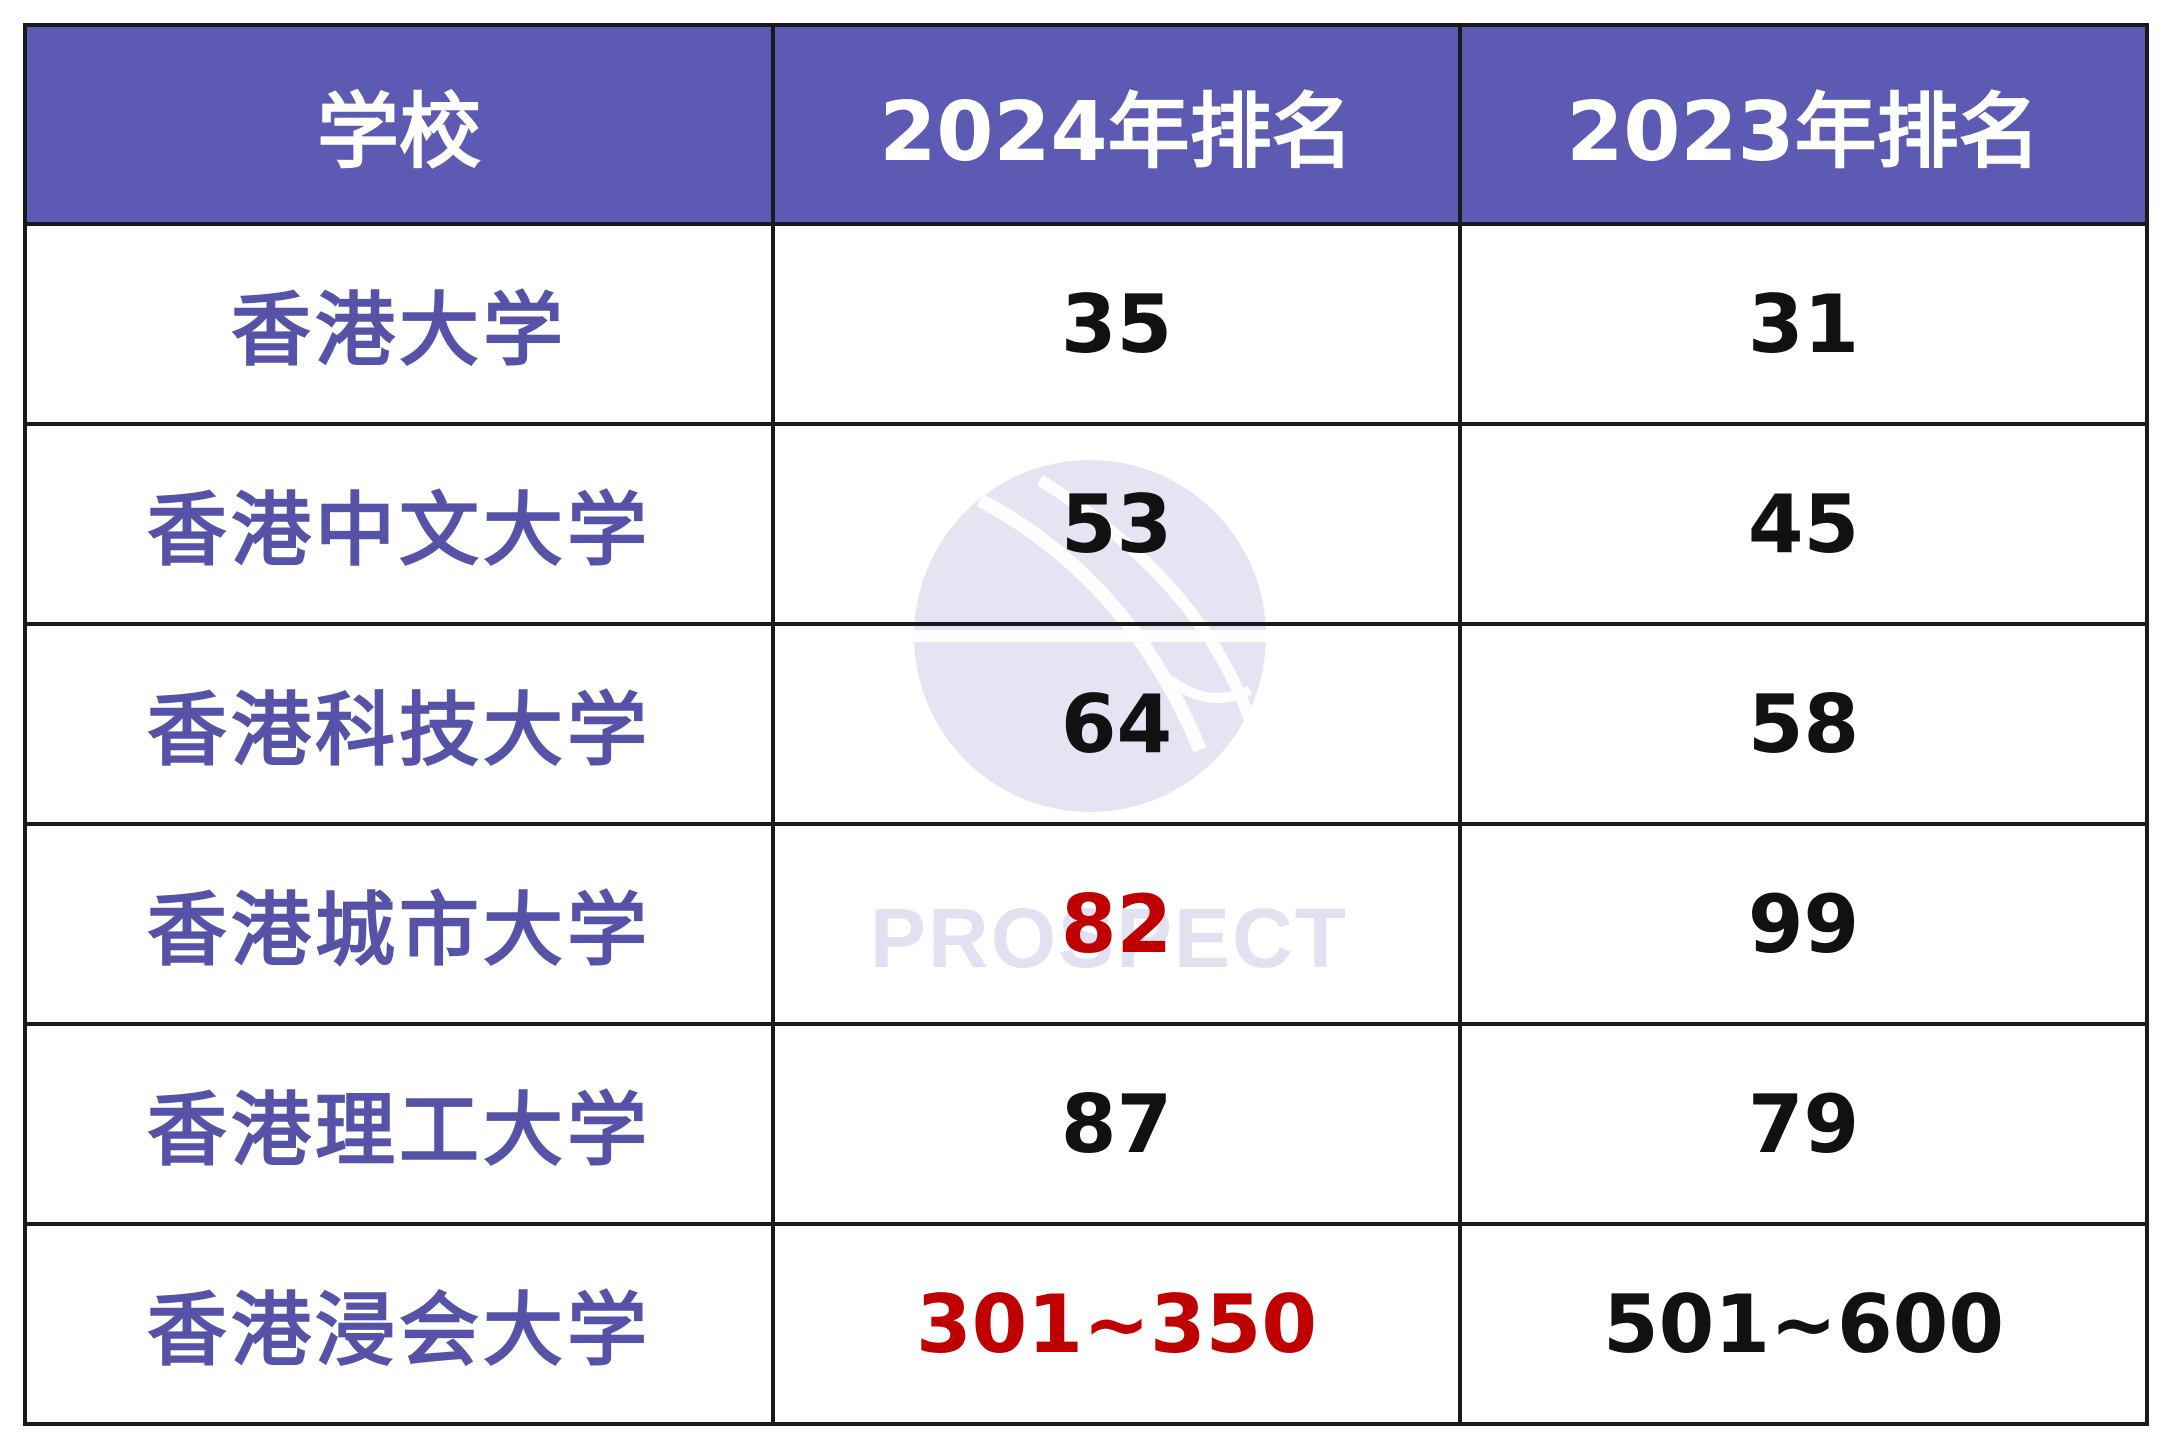  Describe the element at coordinates (1803, 924) in the screenshot. I see `rank-2023: 99` at that location.